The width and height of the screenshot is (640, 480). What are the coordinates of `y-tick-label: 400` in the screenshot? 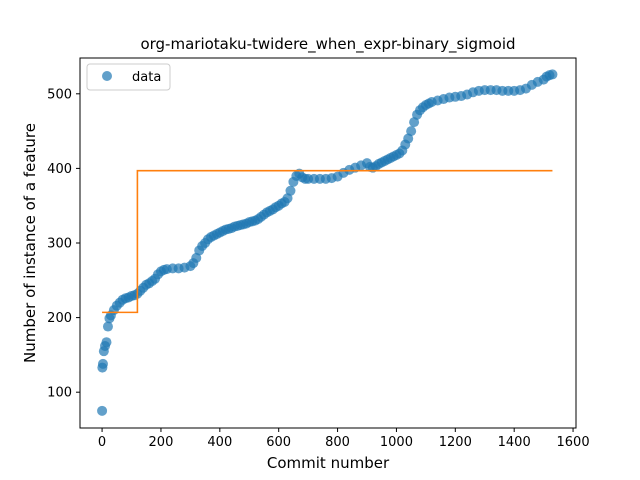 It's located at (59, 169).